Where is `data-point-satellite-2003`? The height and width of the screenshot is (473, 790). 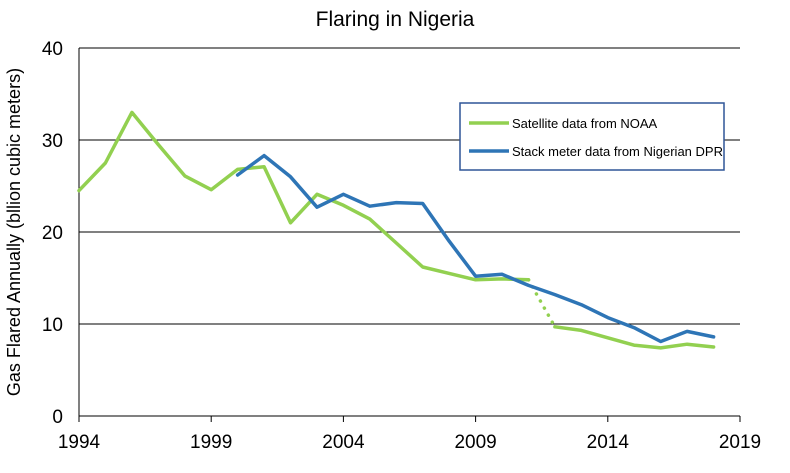
data-point-satellite-2003 is located at coordinates (317, 194).